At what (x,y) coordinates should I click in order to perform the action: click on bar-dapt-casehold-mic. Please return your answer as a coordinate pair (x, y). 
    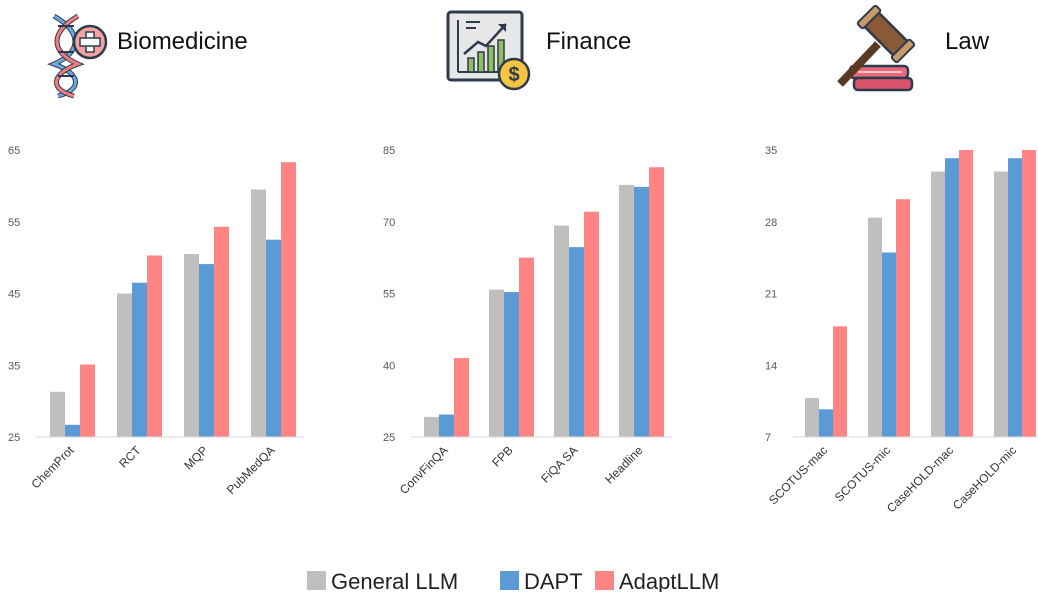
    Looking at the image, I should click on (1015, 297).